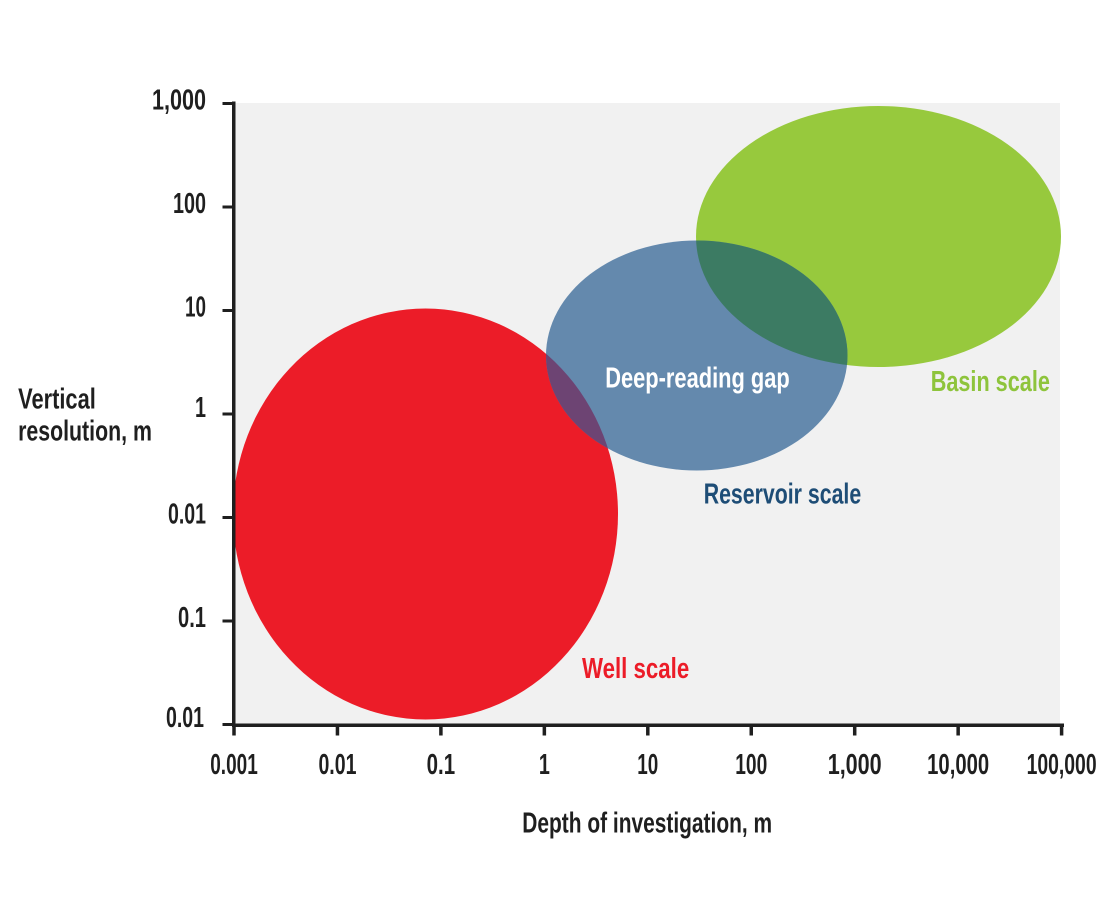  I want to click on svg-text: Vertical, so click(57, 399).